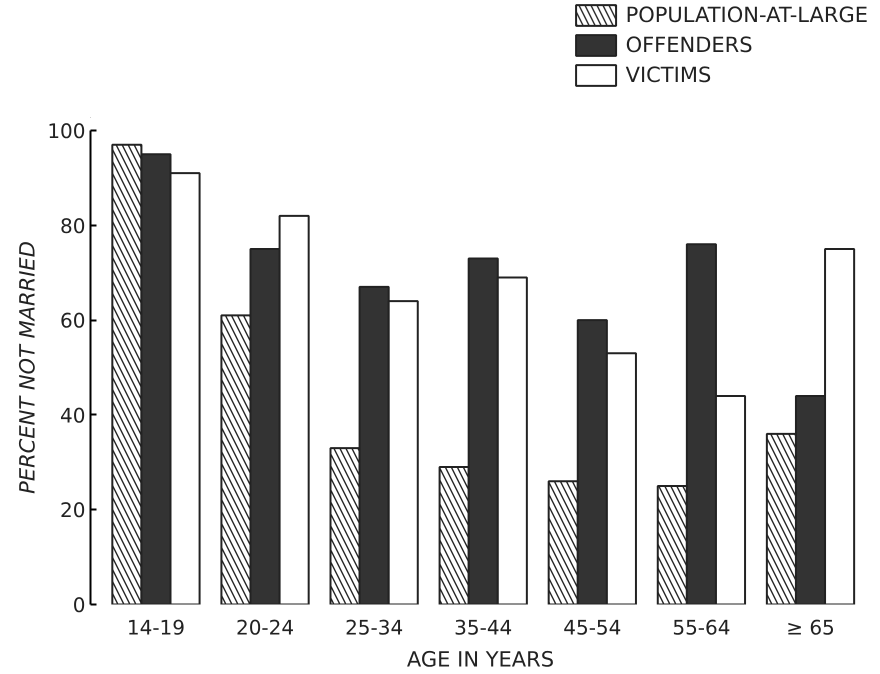 Image resolution: width=880 pixels, height=674 pixels. Describe the element at coordinates (747, 15) in the screenshot. I see `legend-label: POPULATION-AT-LARGE` at that location.